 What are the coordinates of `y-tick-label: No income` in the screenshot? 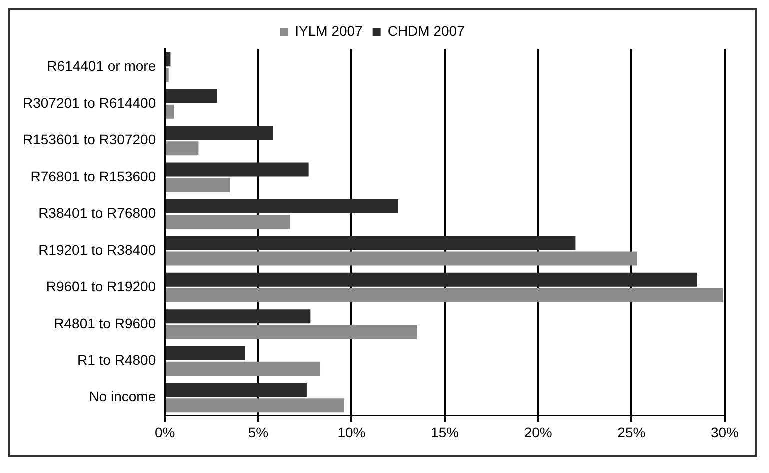 It's located at (122, 396).